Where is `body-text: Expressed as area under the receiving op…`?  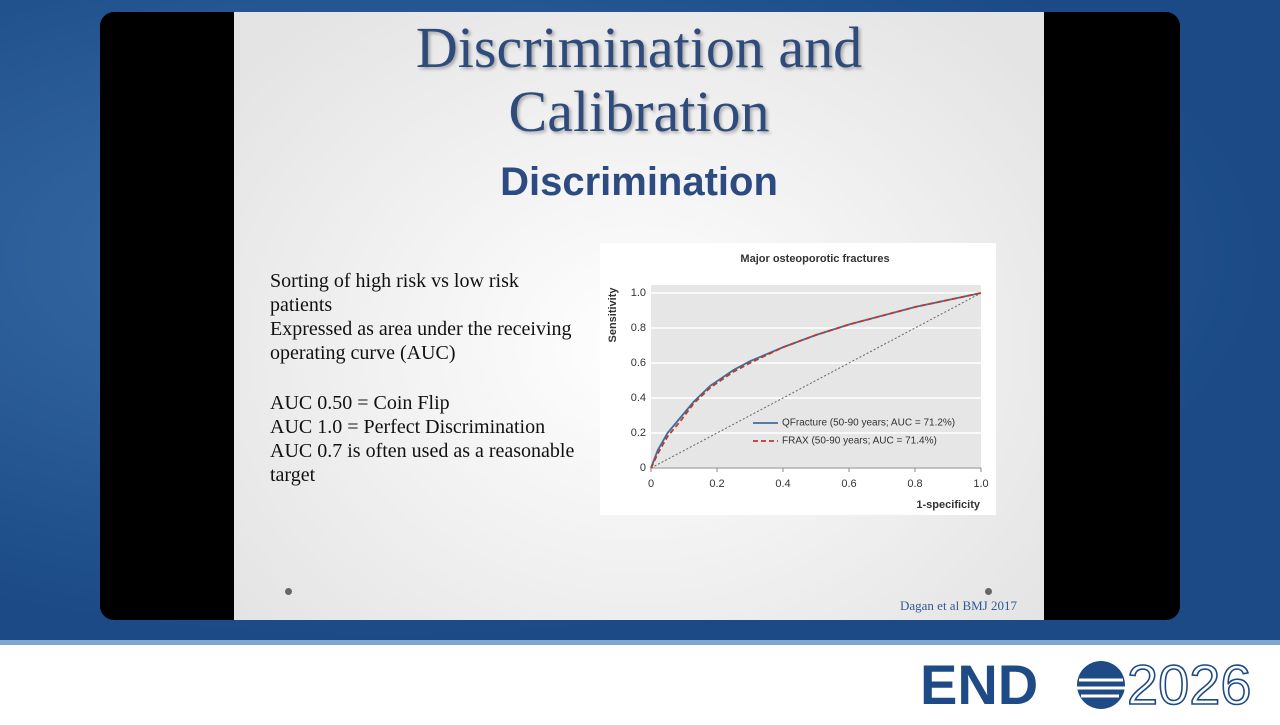
body-text: Expressed as area under the receiving op… is located at coordinates (421, 341).